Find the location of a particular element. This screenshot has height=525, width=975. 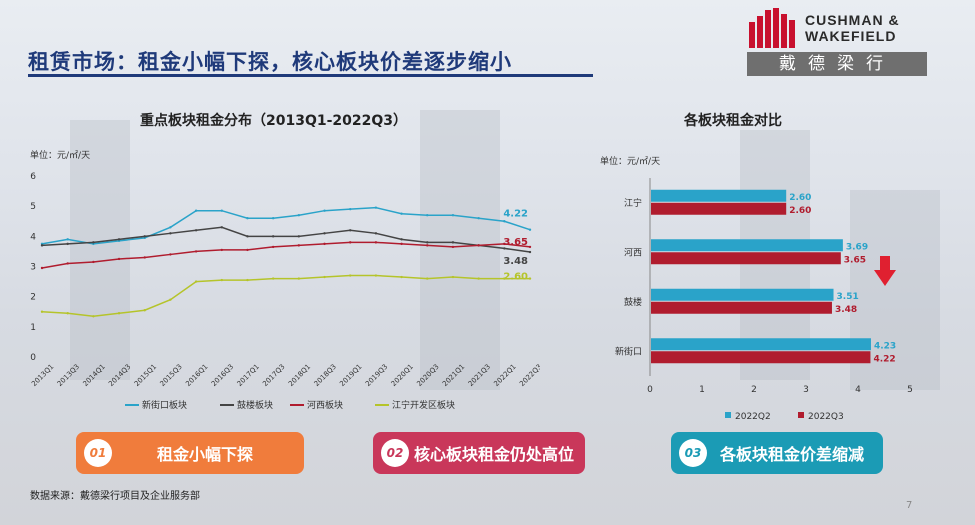

y-tick-label: 3 is located at coordinates (33, 268).